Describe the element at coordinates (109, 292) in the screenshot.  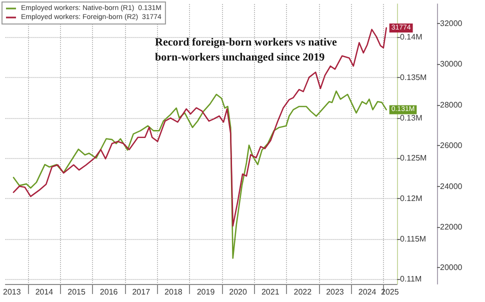
I see `x-tick-label: 2016` at that location.